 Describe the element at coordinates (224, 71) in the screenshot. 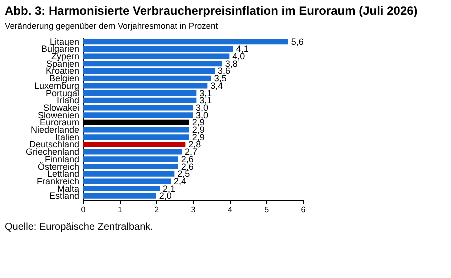

I see `data-label: 3,6` at that location.